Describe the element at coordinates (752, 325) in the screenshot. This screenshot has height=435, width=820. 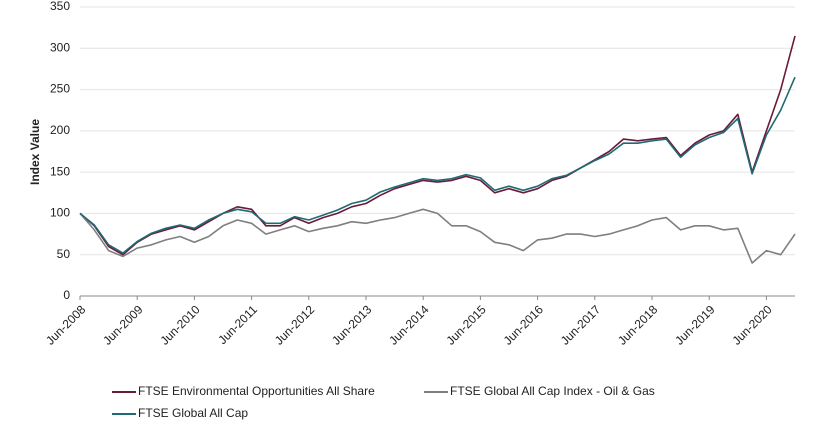
I see `x-tick-label: Jun-2020` at that location.